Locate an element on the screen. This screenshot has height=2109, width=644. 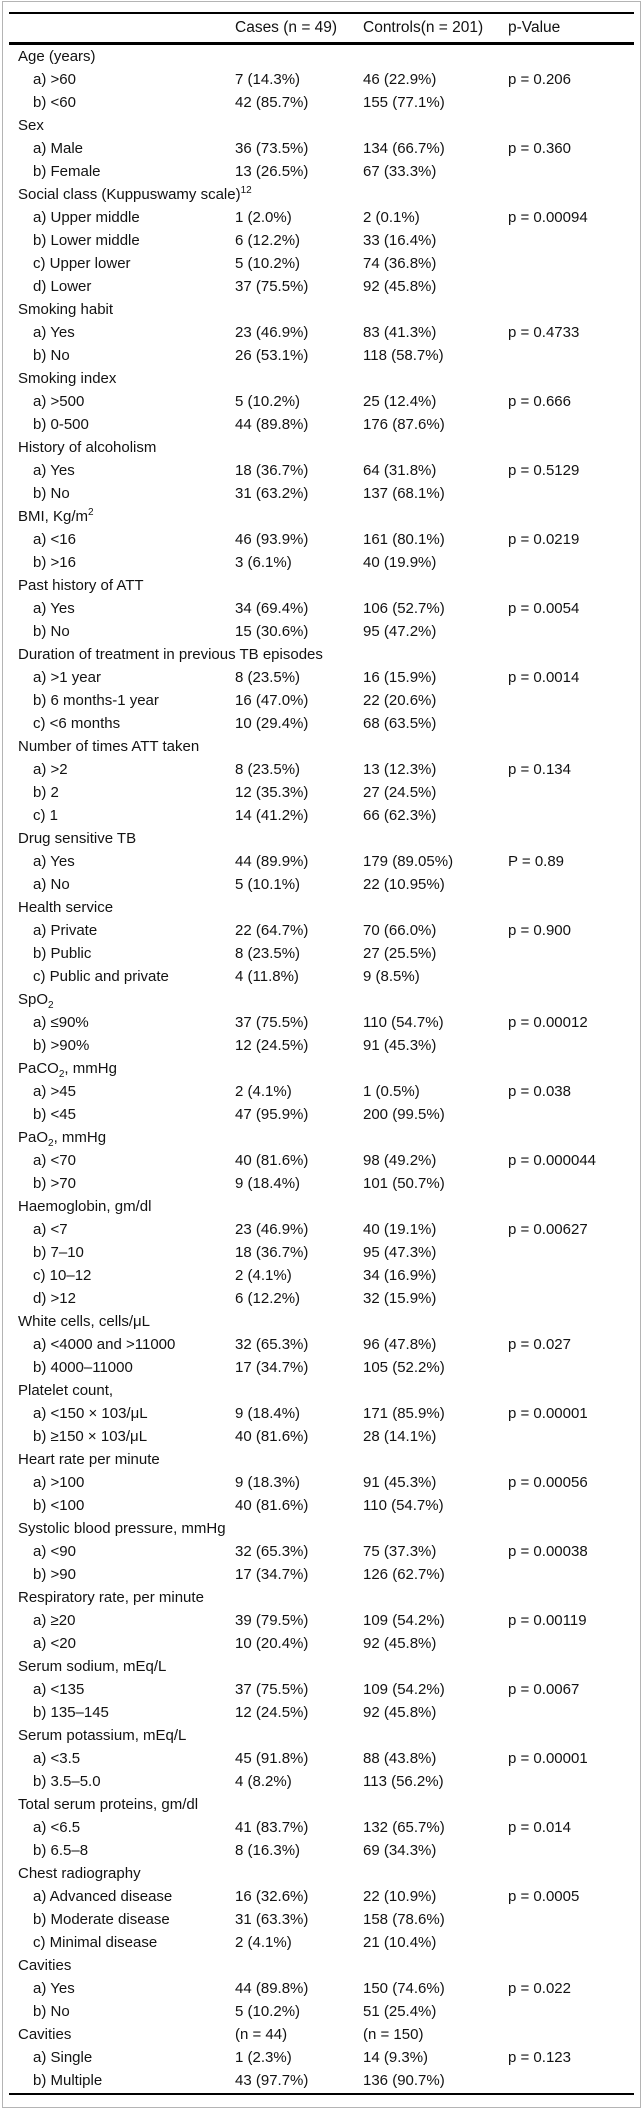
cases-value: 32 (65.3%) is located at coordinates (272, 1551).